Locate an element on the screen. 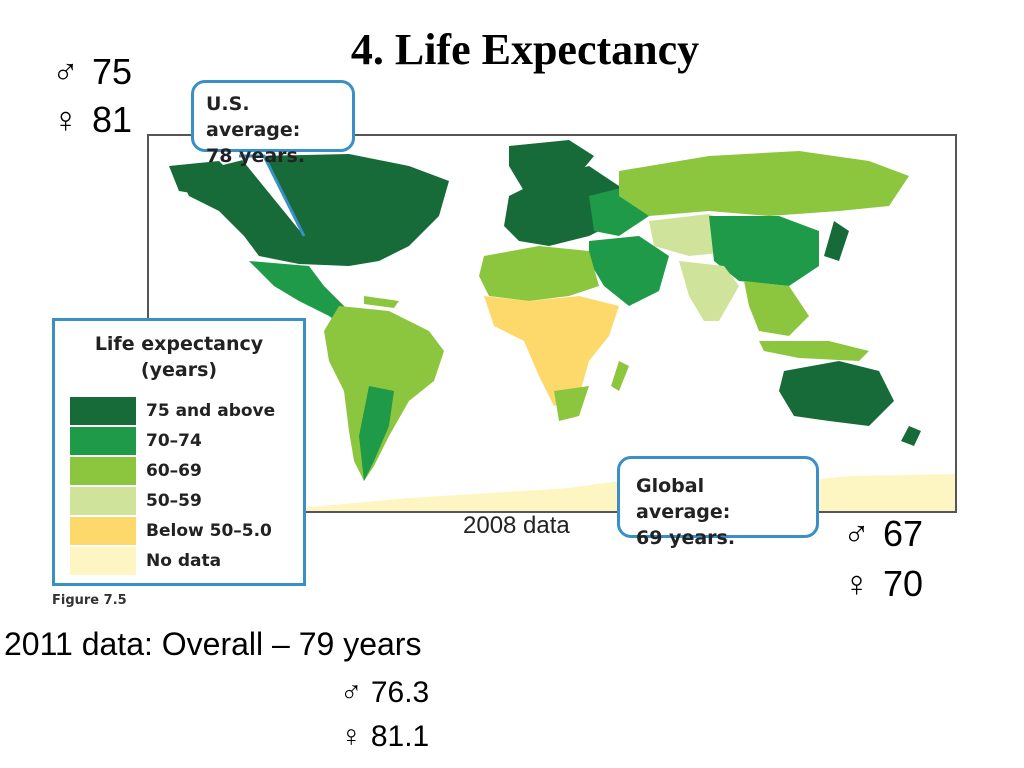 The image size is (1024, 768). global-female-stat: ♀ 70 is located at coordinates (883, 584).